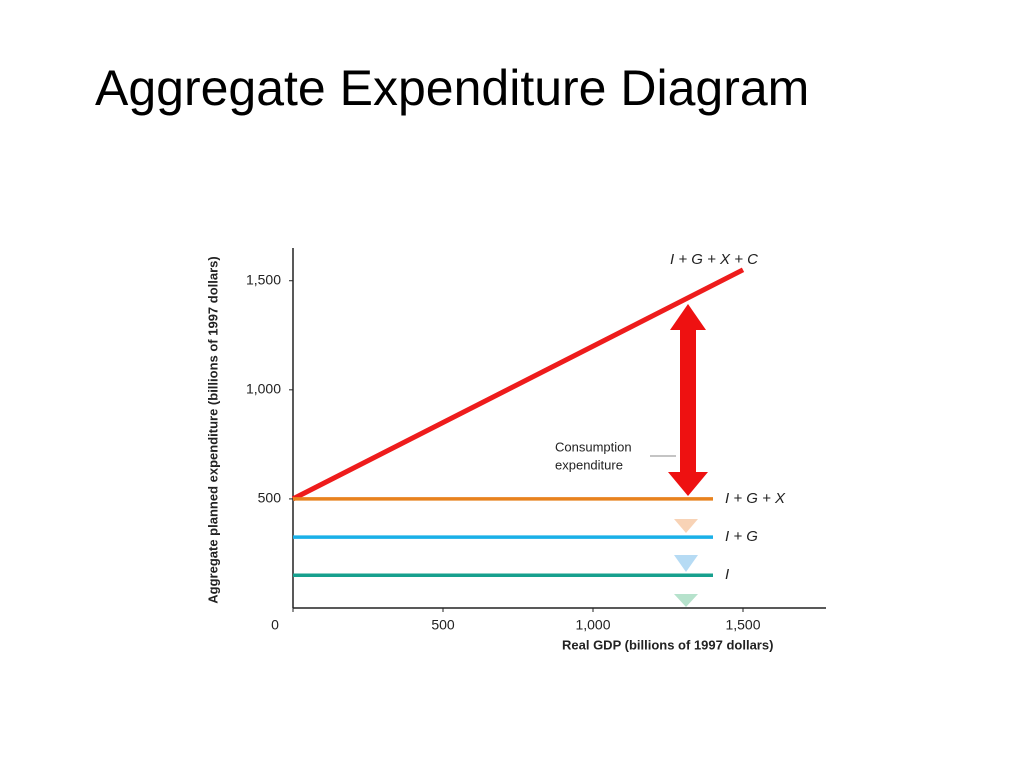  Describe the element at coordinates (263, 279) in the screenshot. I see `y-tick-label: 1,500` at that location.